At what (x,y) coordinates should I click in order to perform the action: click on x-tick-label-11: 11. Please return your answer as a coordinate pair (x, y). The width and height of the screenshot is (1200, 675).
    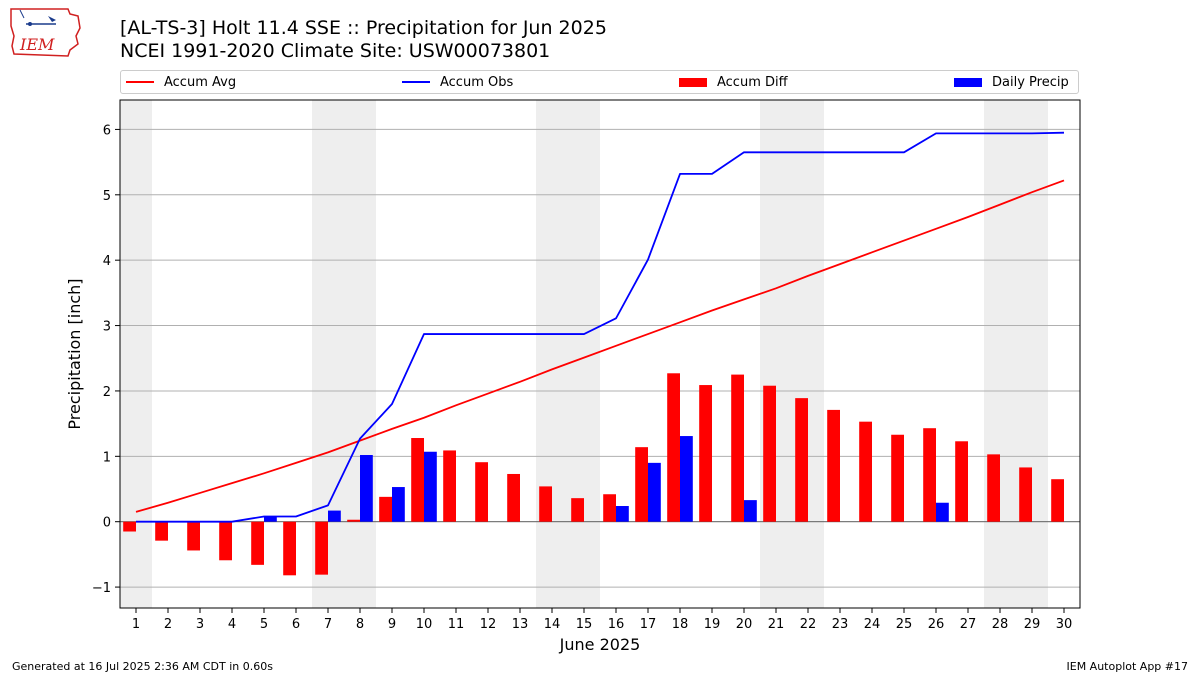
    Looking at the image, I should click on (456, 624).